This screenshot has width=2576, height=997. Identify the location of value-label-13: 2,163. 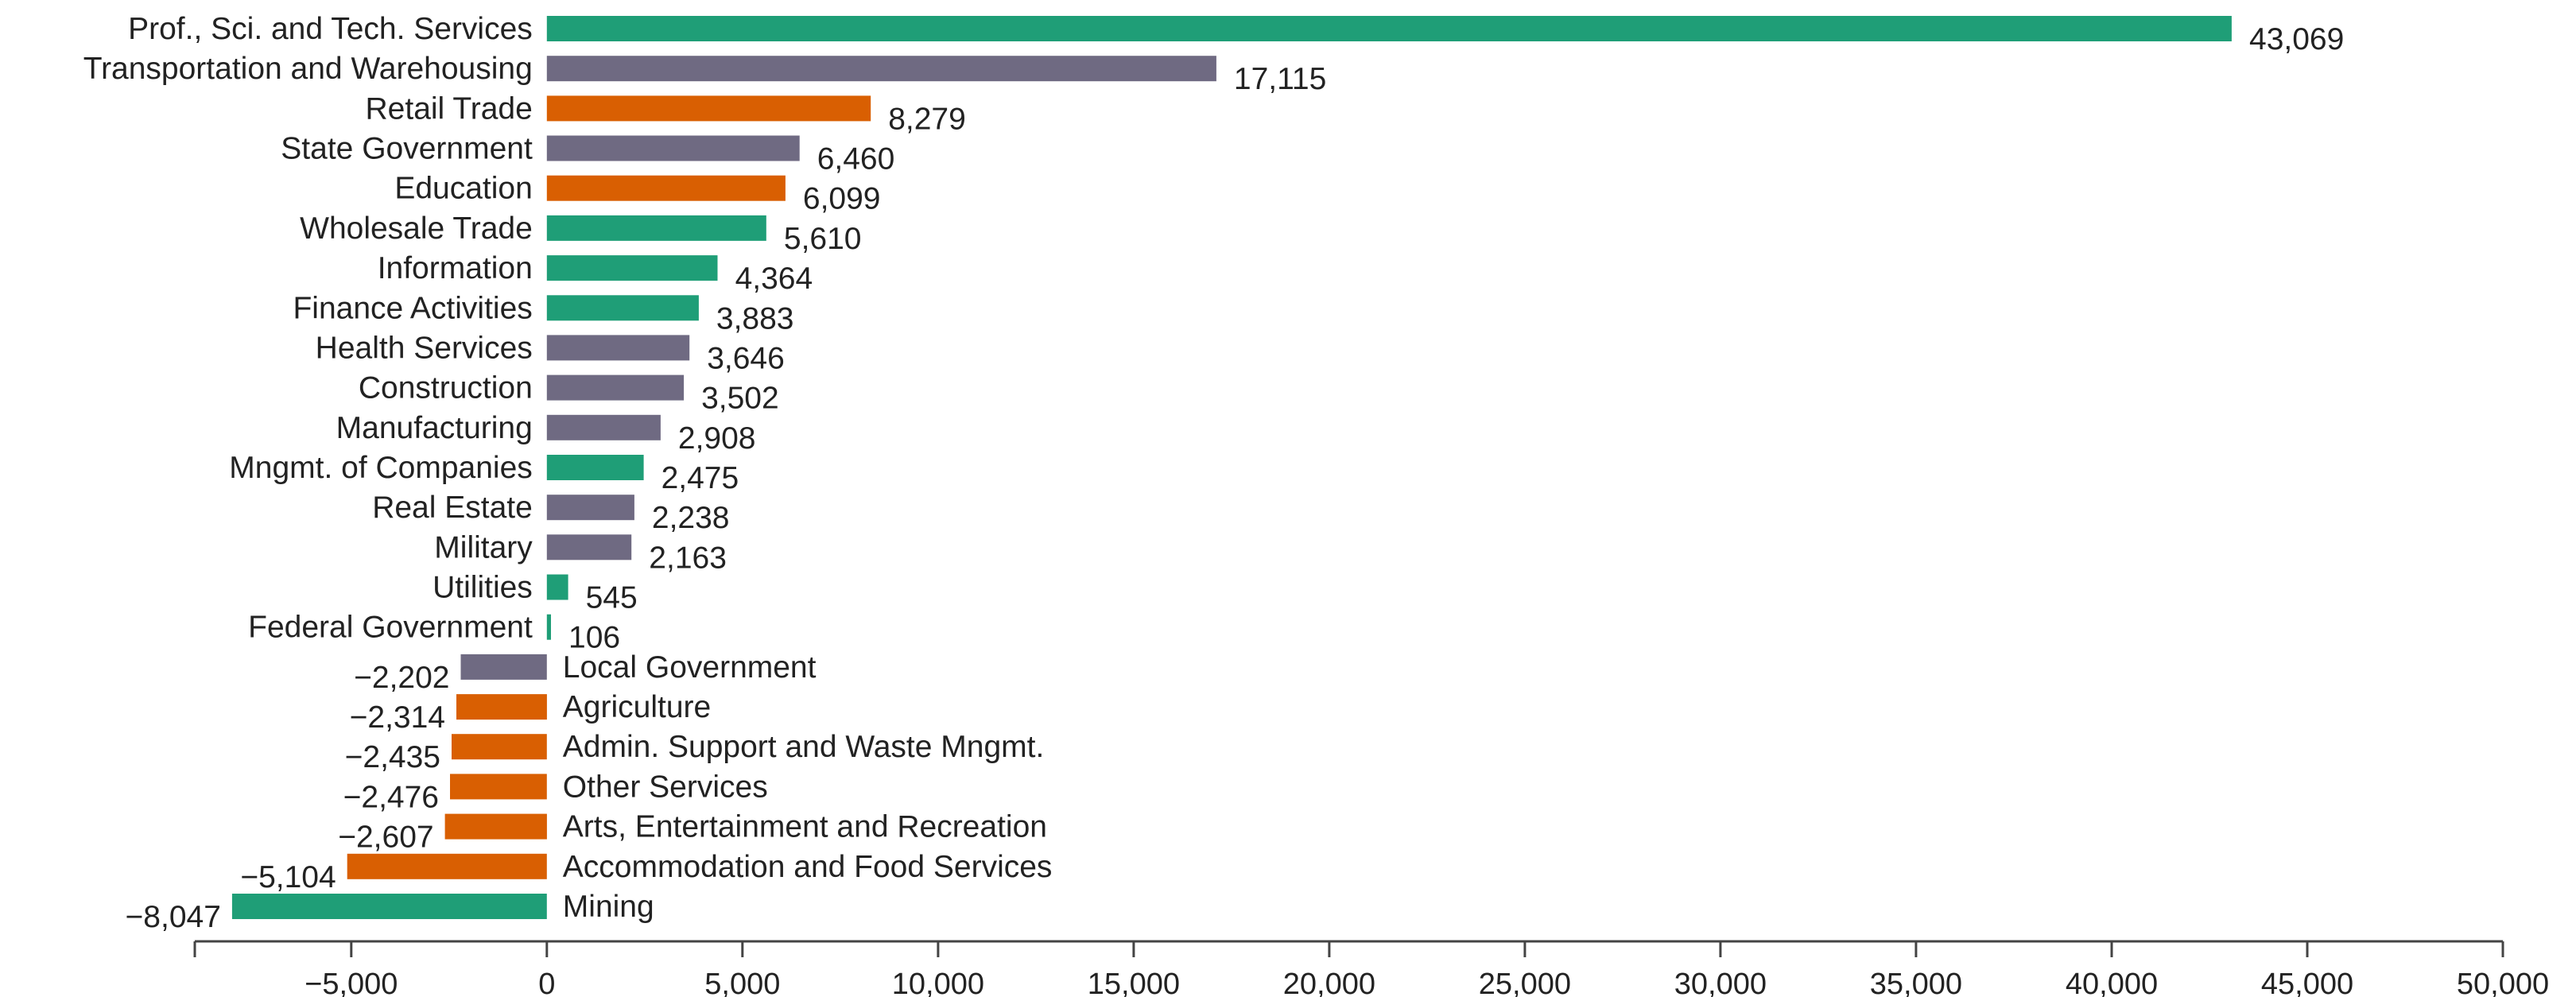
(688, 558).